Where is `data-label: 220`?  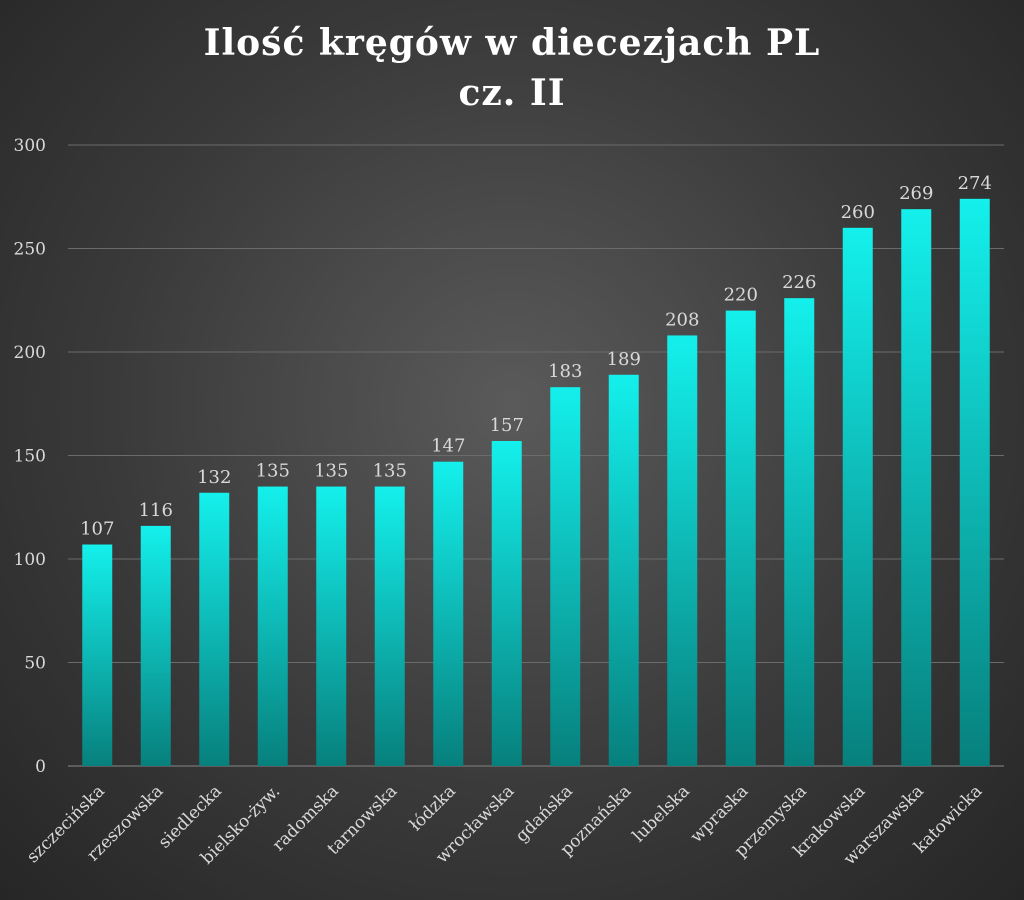
data-label: 220 is located at coordinates (741, 295).